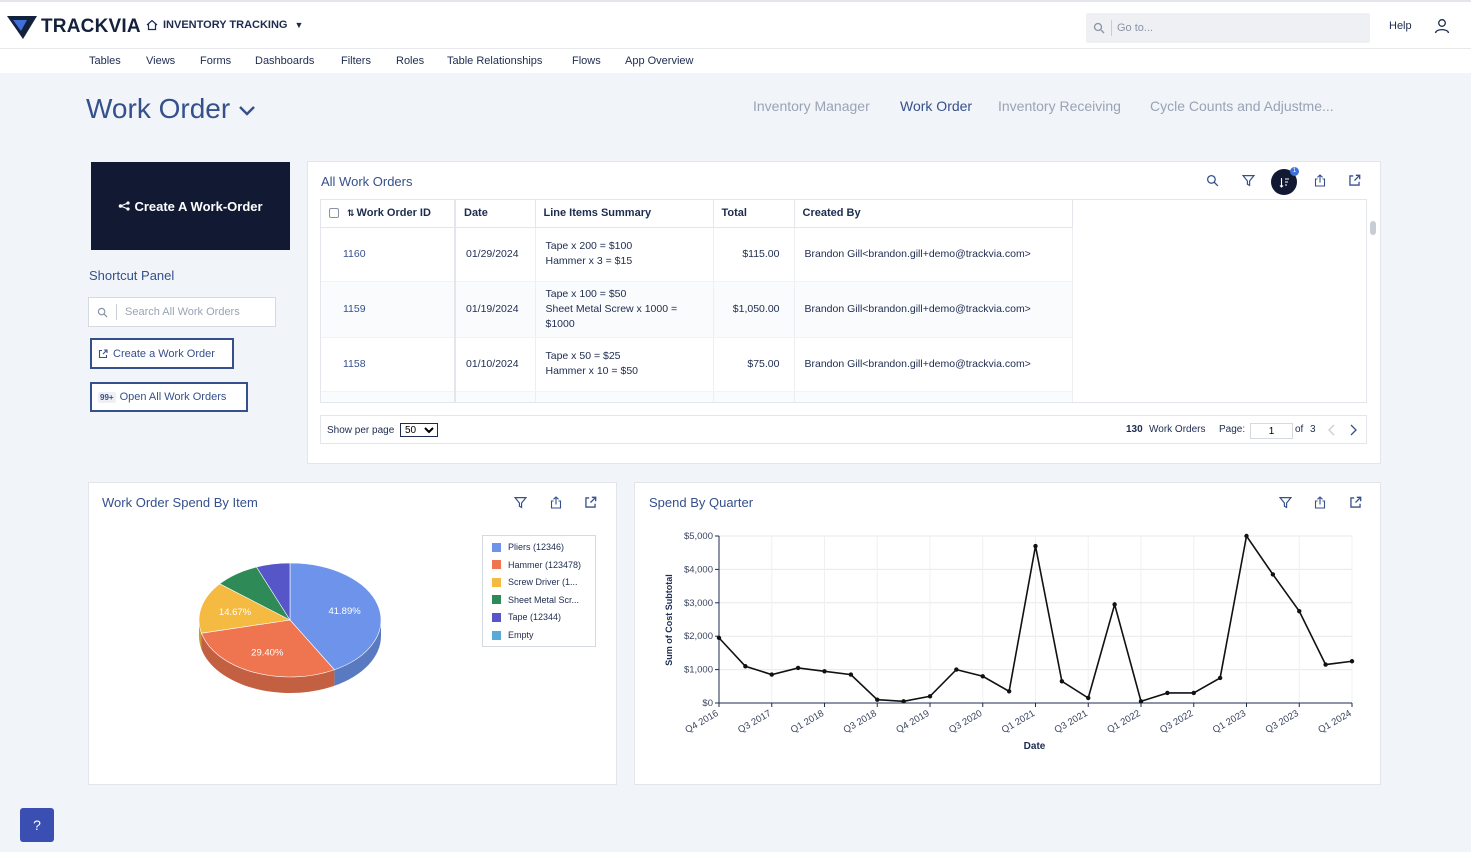 The height and width of the screenshot is (852, 1471). Describe the element at coordinates (1353, 430) in the screenshot. I see `chevron-right-icon` at that location.